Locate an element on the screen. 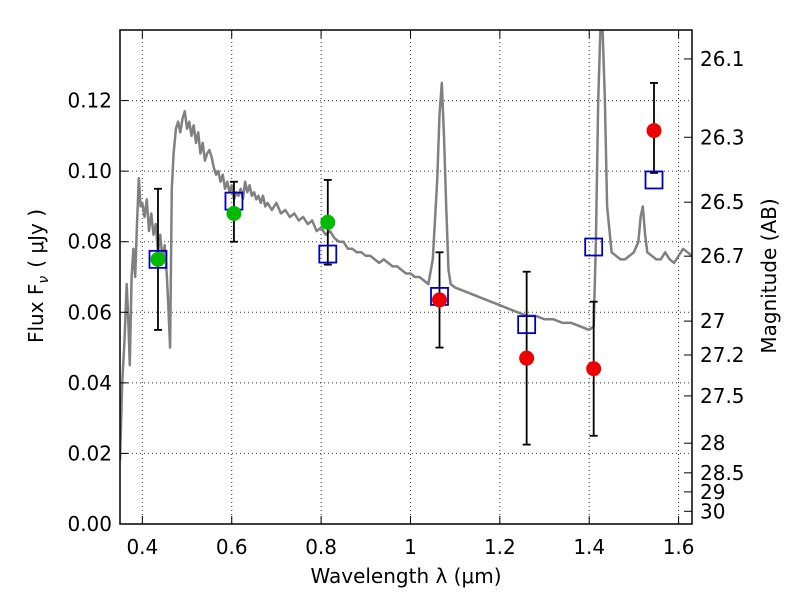 This screenshot has width=800, height=600. mag-tick-label: 26.7 is located at coordinates (722, 256).